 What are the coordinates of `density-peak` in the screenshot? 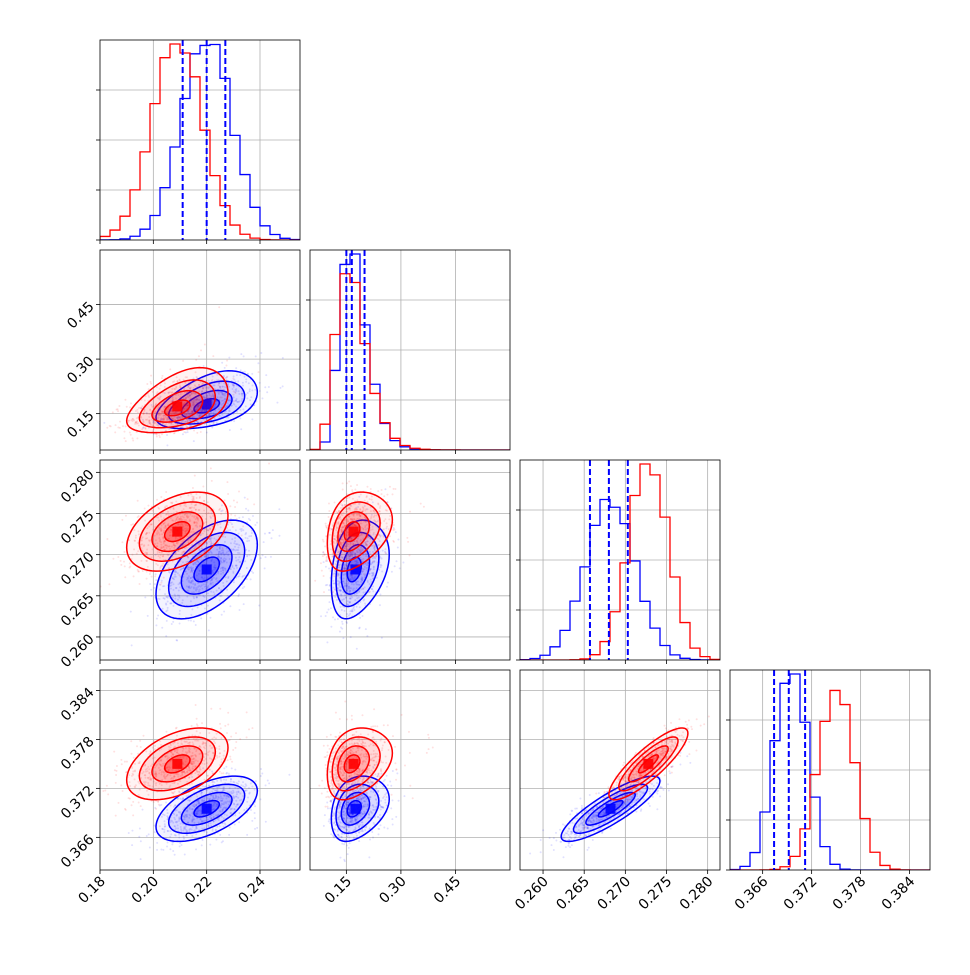 It's located at (207, 569).